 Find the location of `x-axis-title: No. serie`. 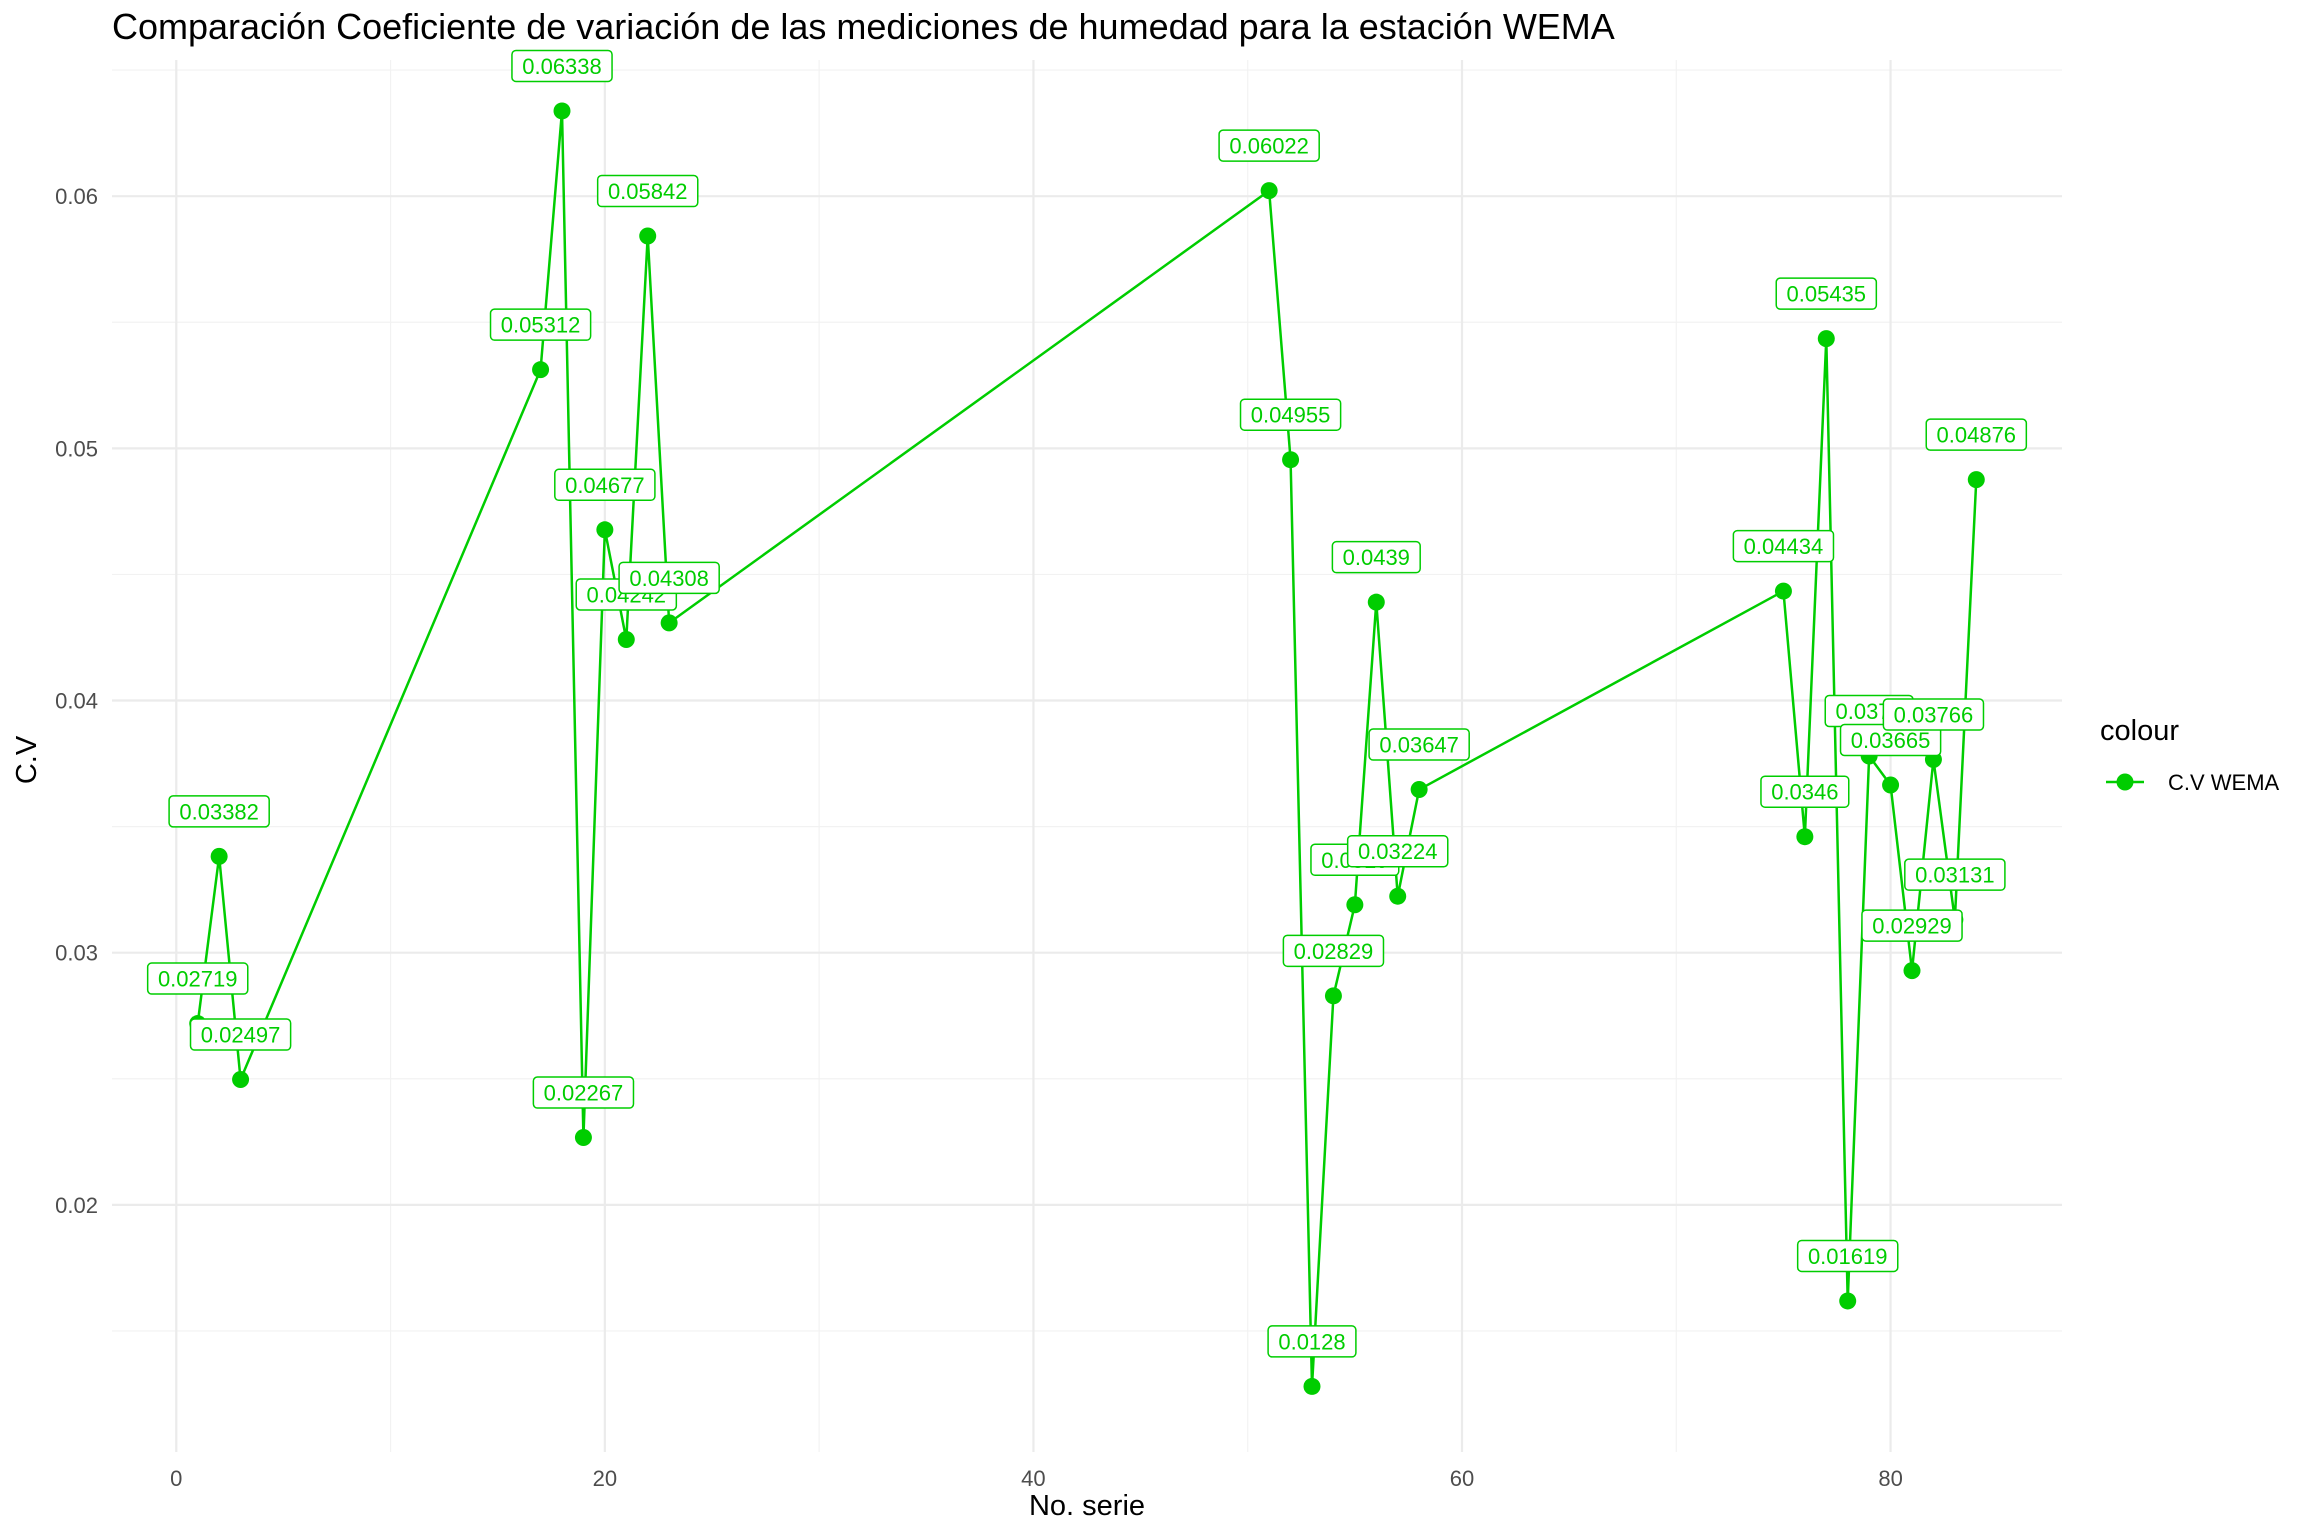

x-axis-title: No. serie is located at coordinates (1087, 1506).